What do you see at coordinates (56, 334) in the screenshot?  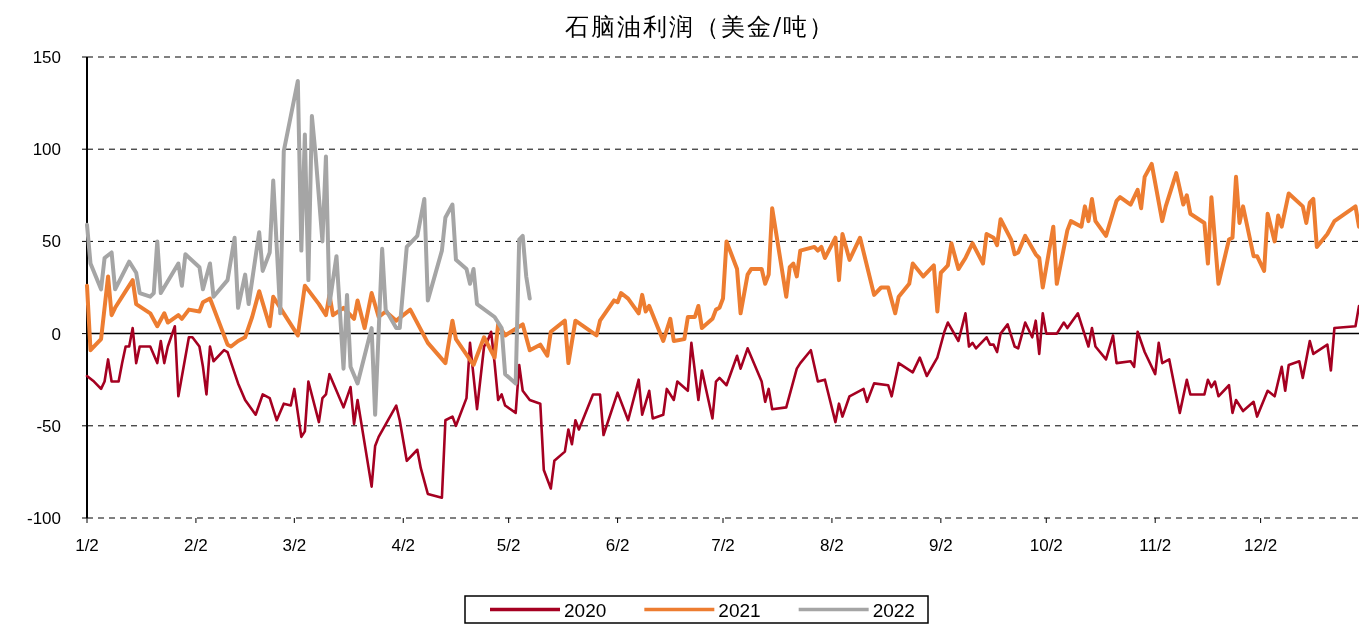 I see `y-tick-label: 0` at bounding box center [56, 334].